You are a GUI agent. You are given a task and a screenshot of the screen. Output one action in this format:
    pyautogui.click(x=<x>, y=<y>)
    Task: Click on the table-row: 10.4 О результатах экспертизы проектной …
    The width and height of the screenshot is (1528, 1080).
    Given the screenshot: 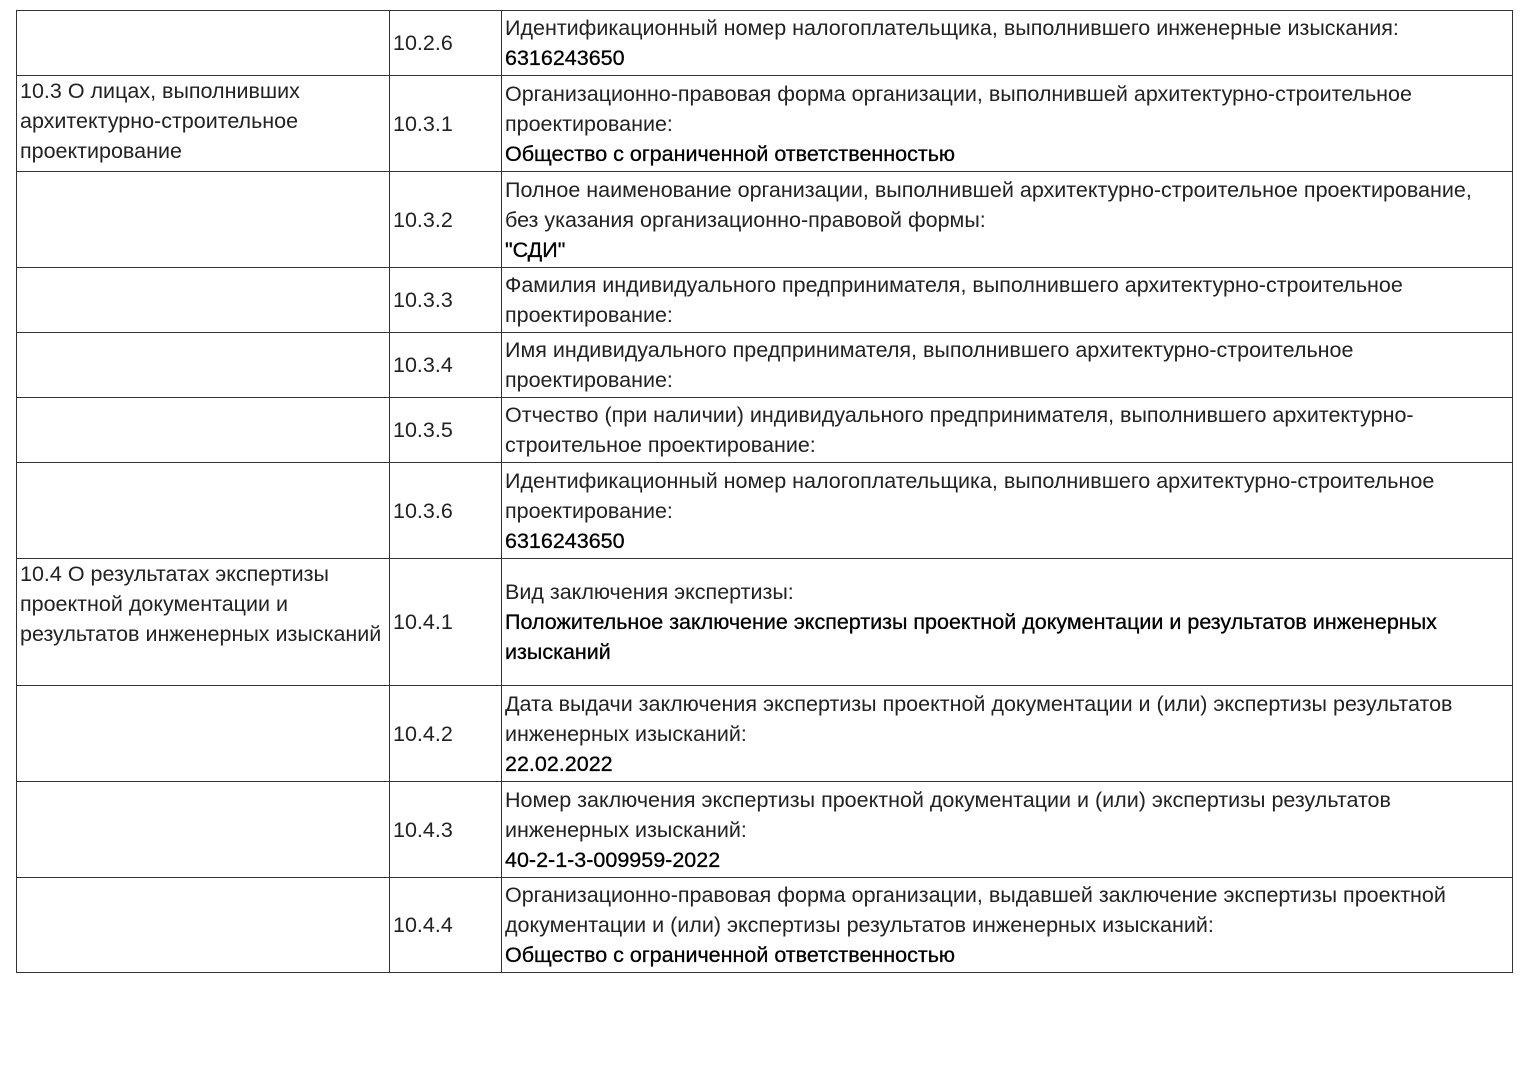 What is the action you would take?
    pyautogui.click(x=764, y=622)
    